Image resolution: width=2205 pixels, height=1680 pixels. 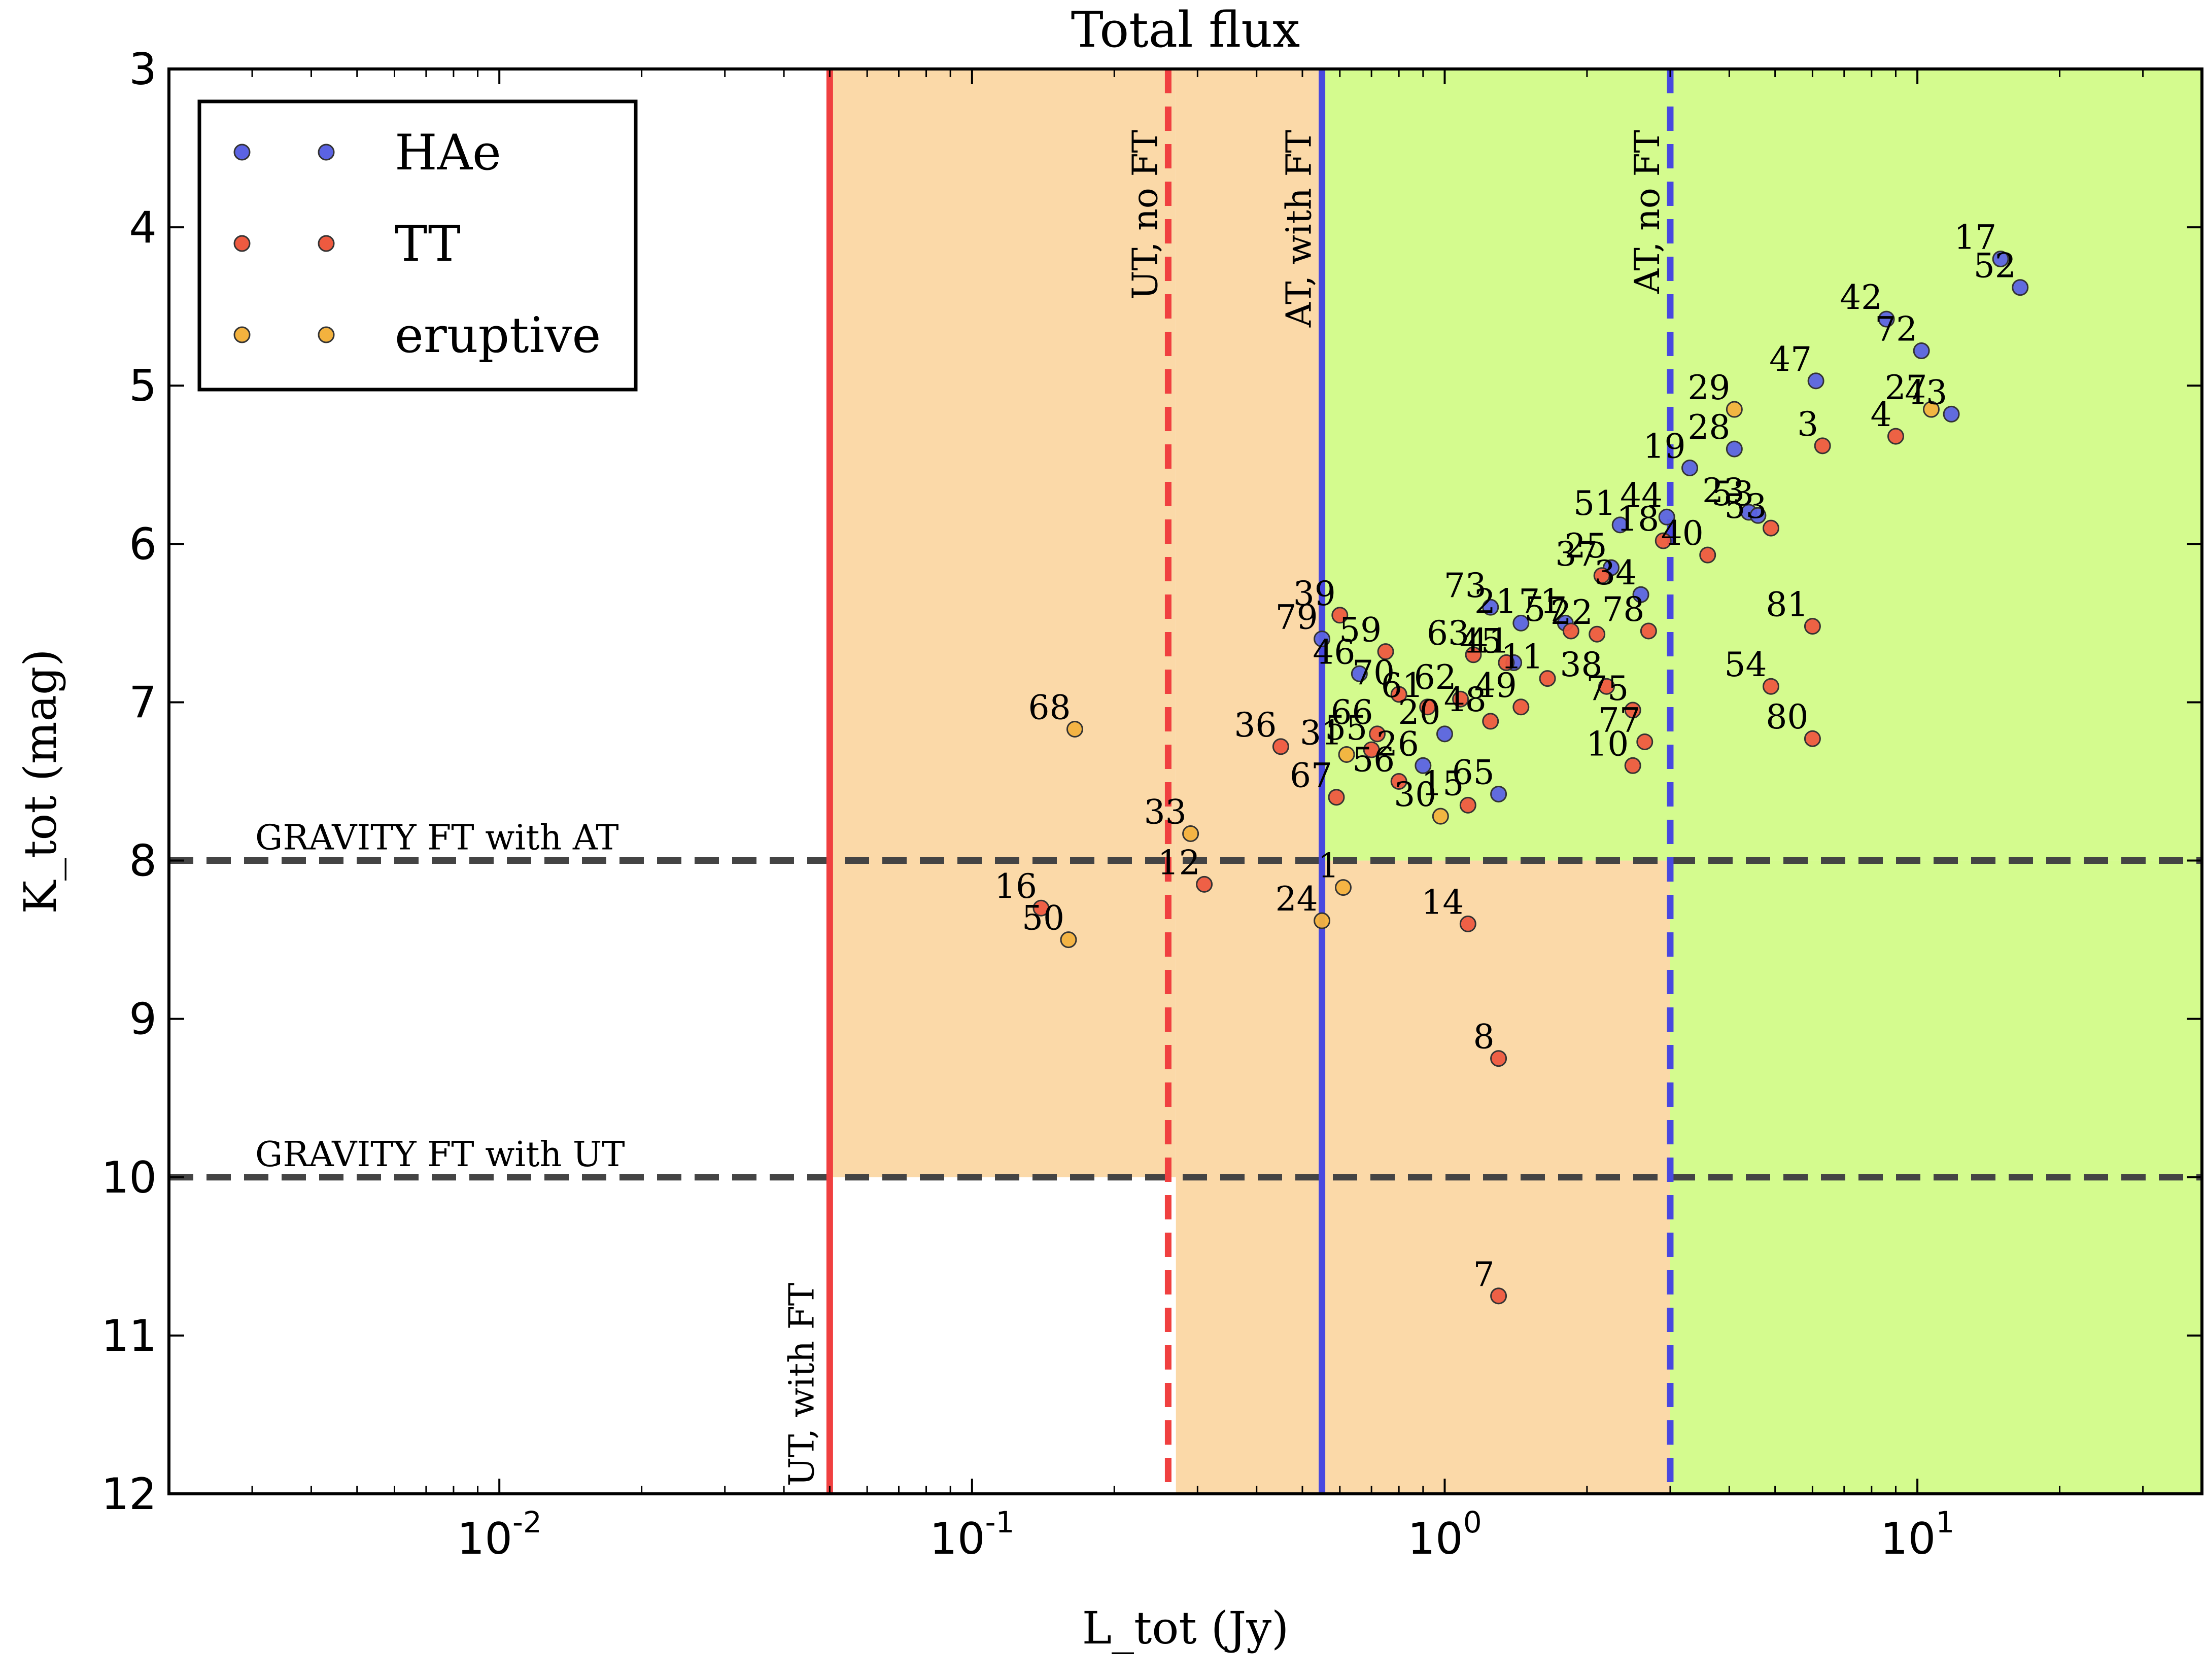 What do you see at coordinates (1807, 425) in the screenshot?
I see `point-label-3: 3` at bounding box center [1807, 425].